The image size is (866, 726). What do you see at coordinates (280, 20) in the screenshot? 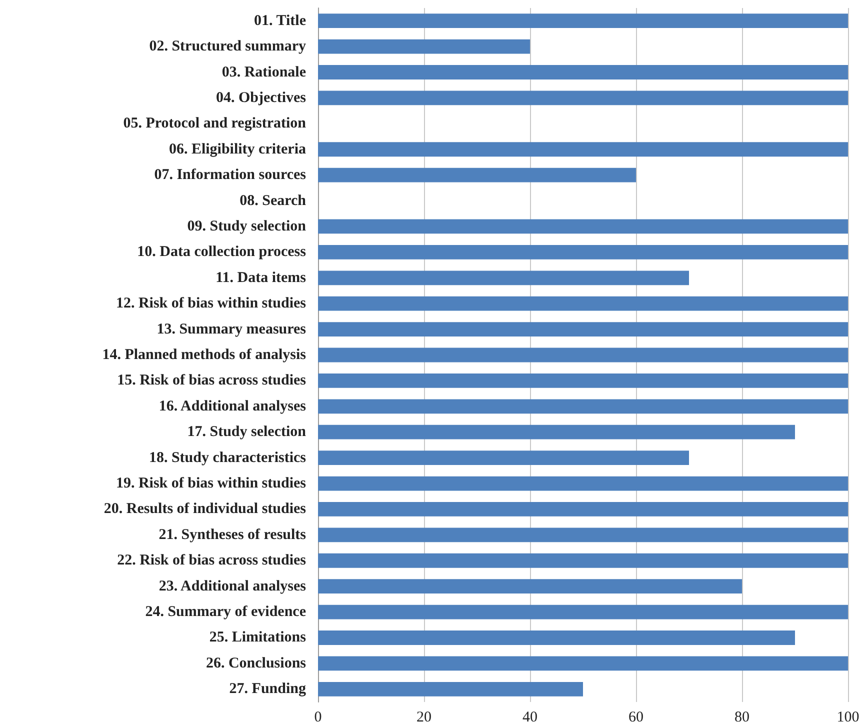
I see `y-tick-label: 01. Title` at bounding box center [280, 20].